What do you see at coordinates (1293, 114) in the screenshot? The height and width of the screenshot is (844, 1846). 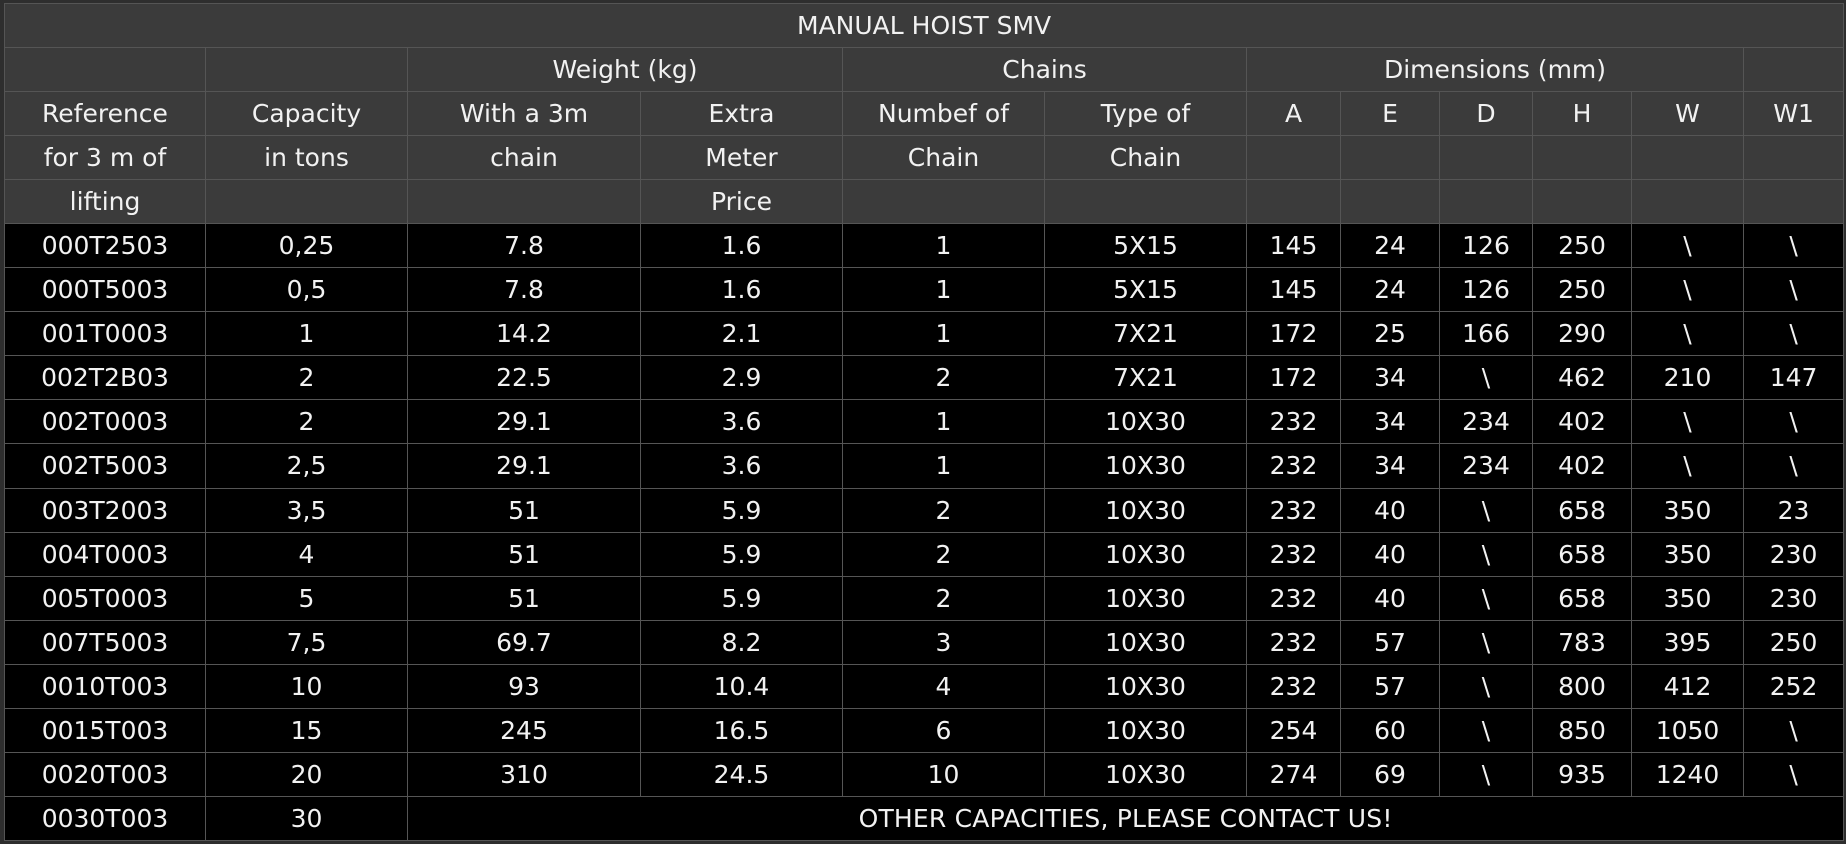 I see `dim-a-header: A` at bounding box center [1293, 114].